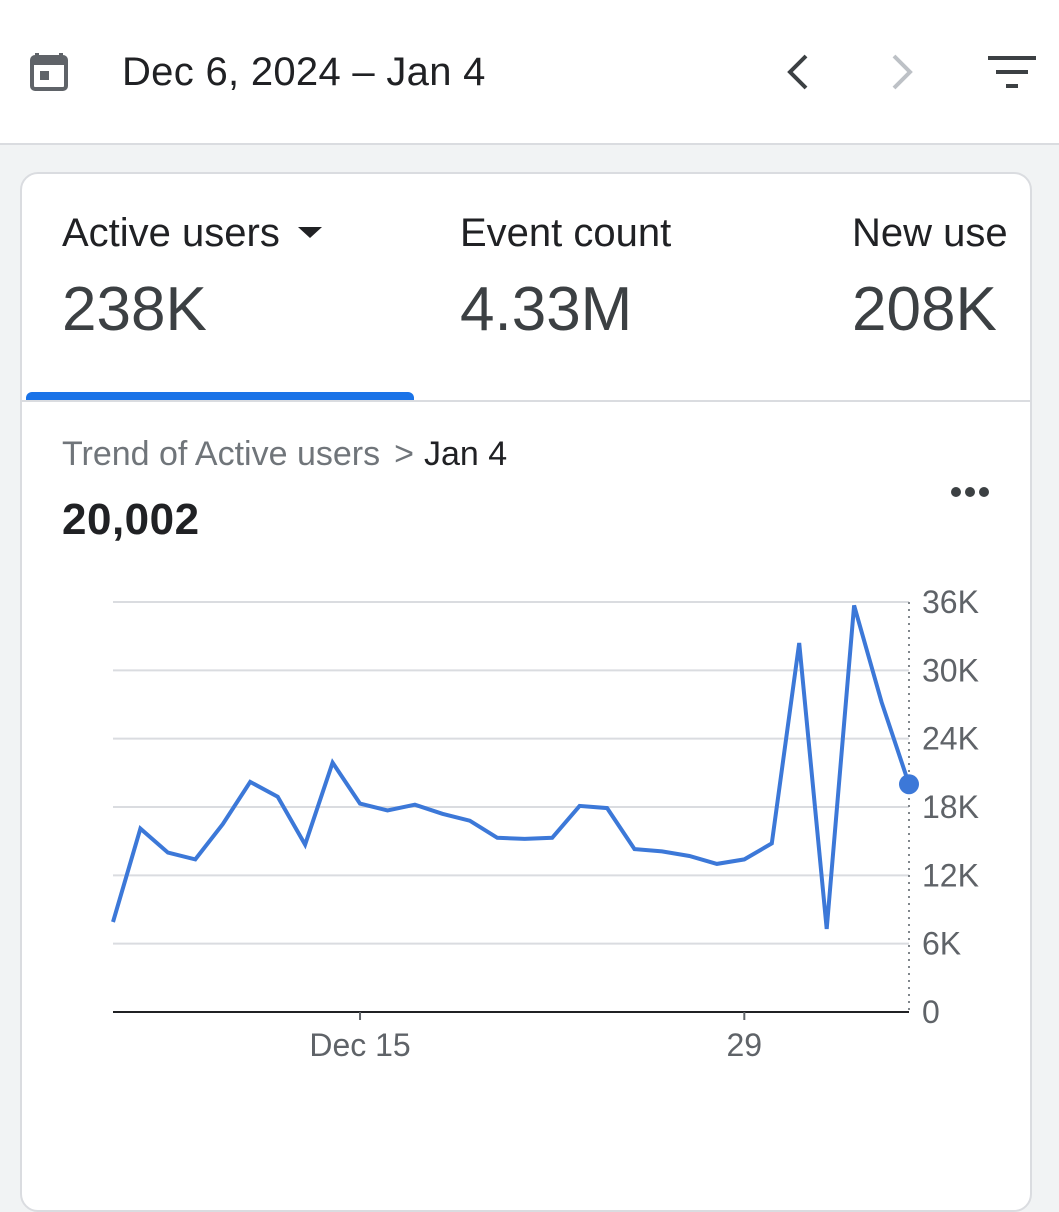  What do you see at coordinates (950, 602) in the screenshot?
I see `y-tick-label: 36K` at bounding box center [950, 602].